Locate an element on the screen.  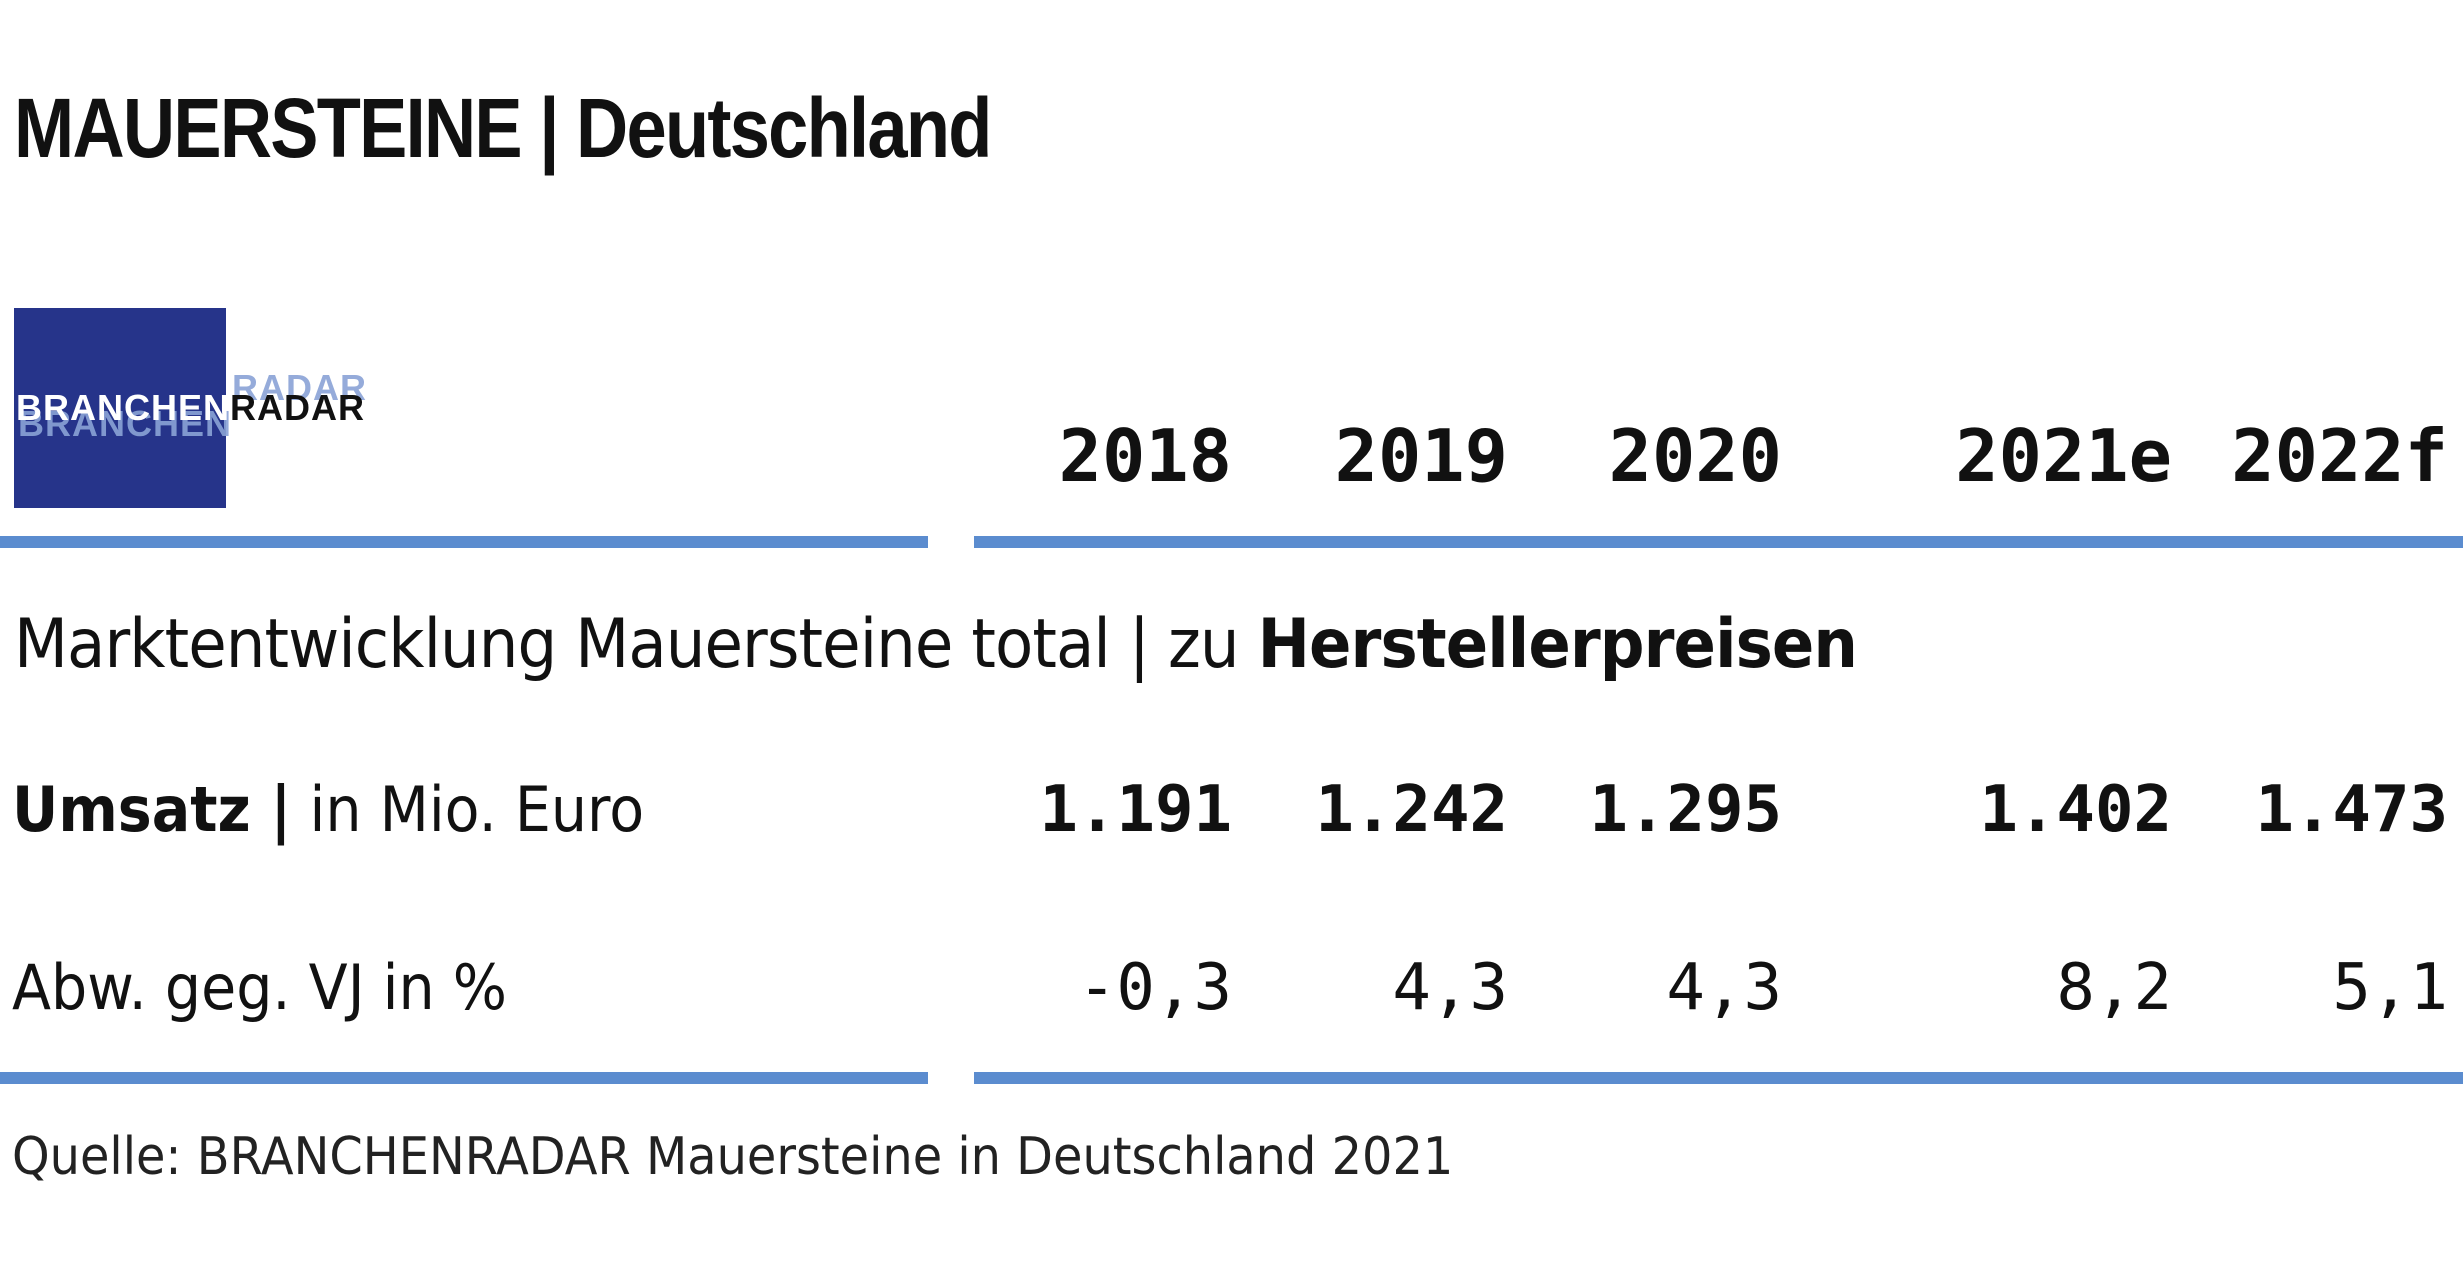
column-header-2020: 2020 is located at coordinates (1695, 456).